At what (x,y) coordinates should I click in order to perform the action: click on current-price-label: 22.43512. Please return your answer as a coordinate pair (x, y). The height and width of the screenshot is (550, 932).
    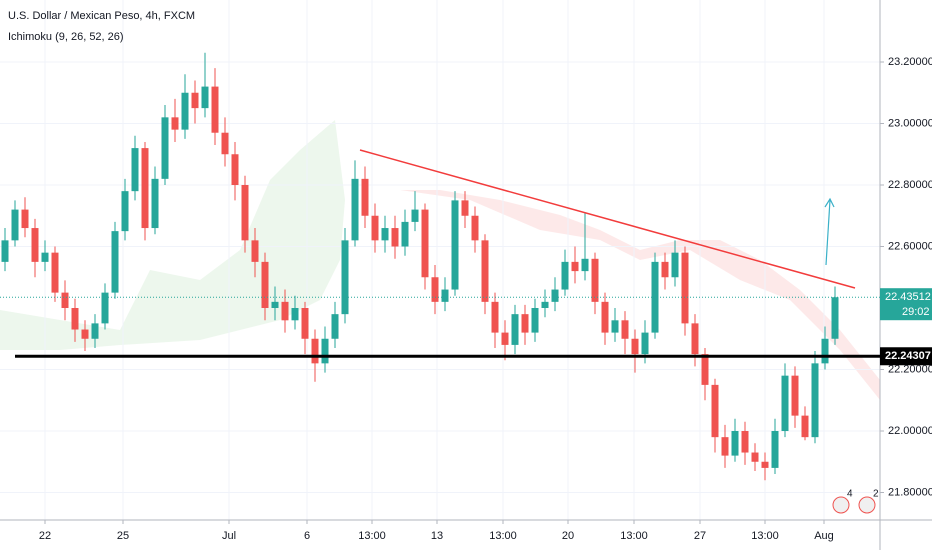
    Looking at the image, I should click on (908, 297).